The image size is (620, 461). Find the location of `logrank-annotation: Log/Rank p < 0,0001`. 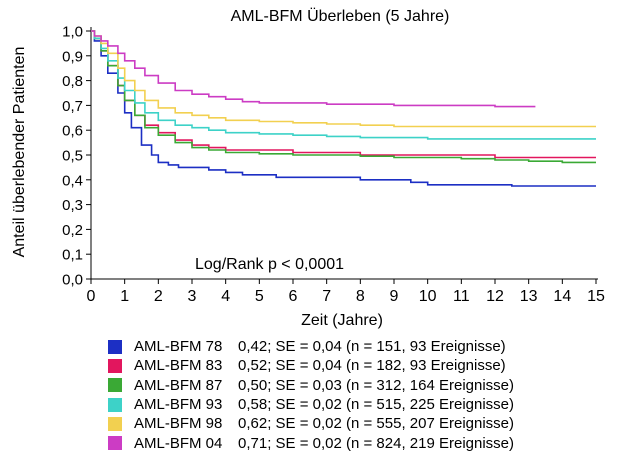

logrank-annotation: Log/Rank p < 0,0001 is located at coordinates (269, 264).